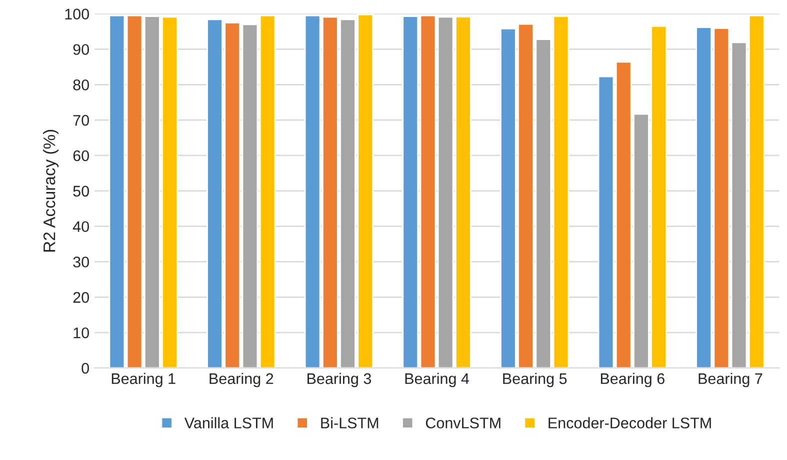 The height and width of the screenshot is (460, 787). Describe the element at coordinates (632, 380) in the screenshot. I see `x-tick-label: Bearing 6` at that location.